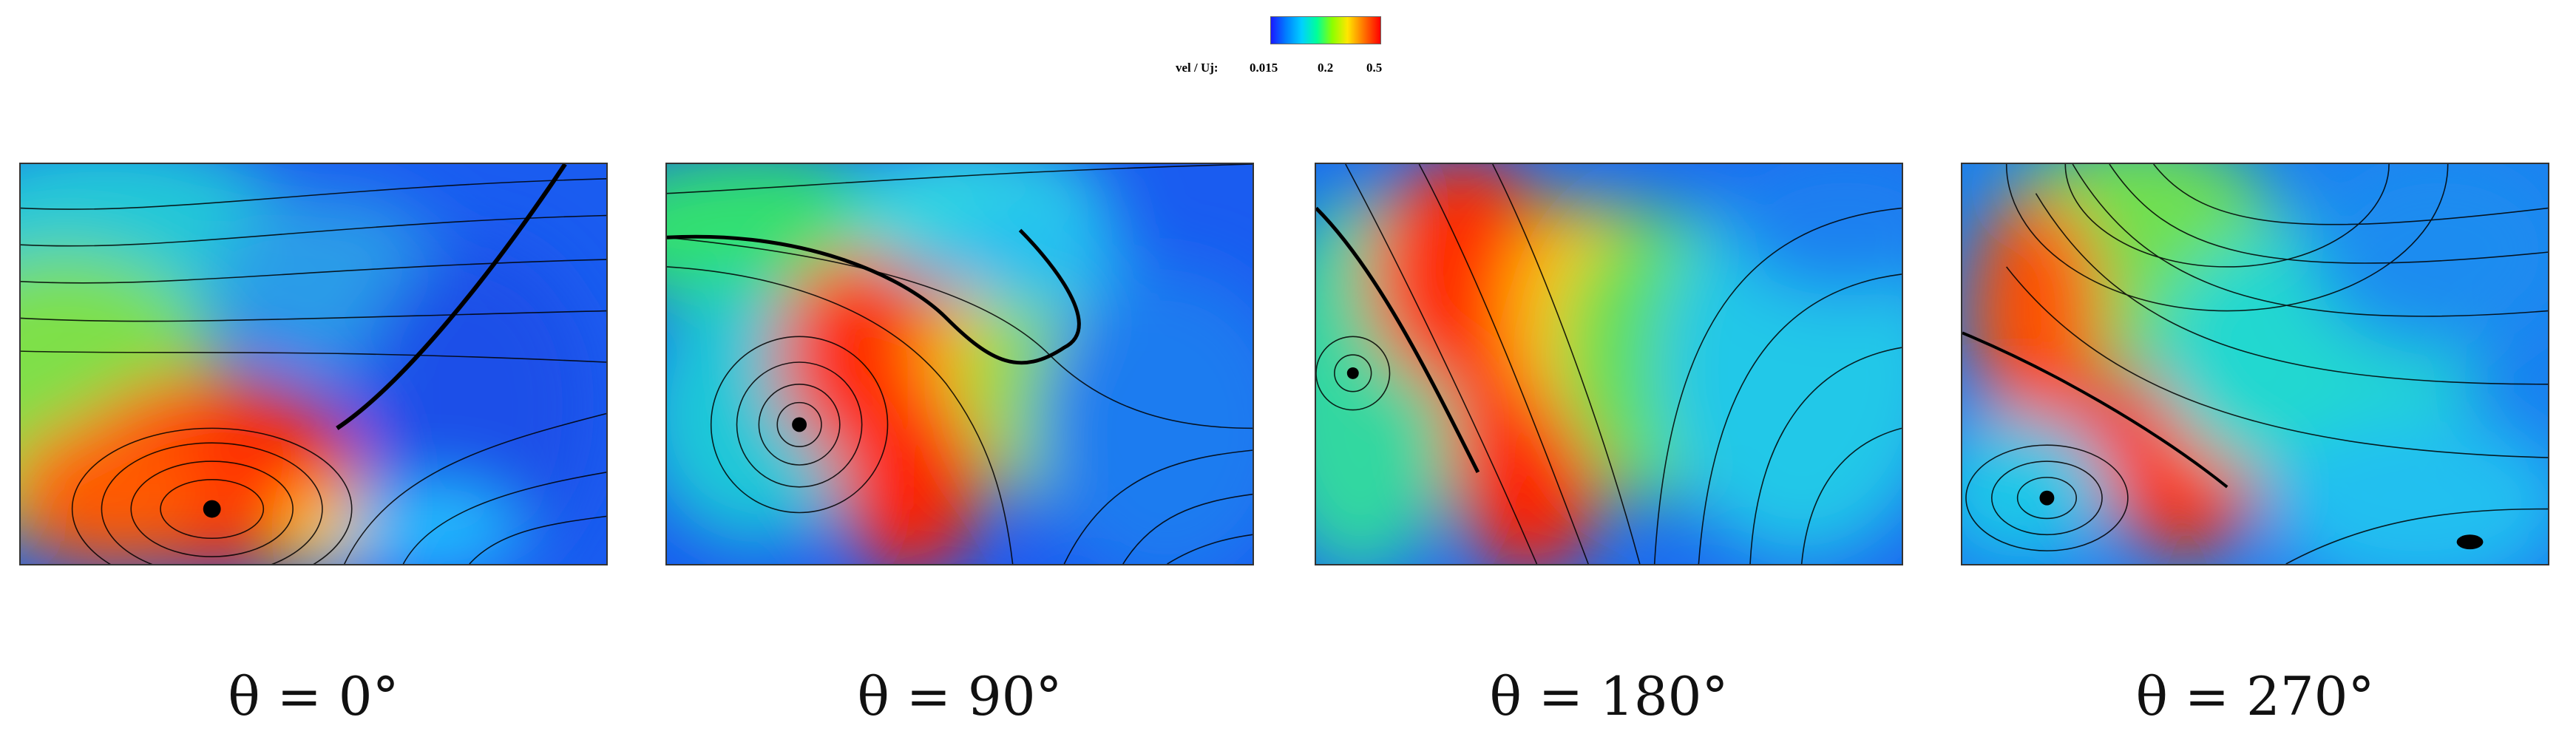 The image size is (2576, 751). I want to click on colorbar-legend: vel / Uj: 0.015 0.2 0.5, so click(1279, 45).